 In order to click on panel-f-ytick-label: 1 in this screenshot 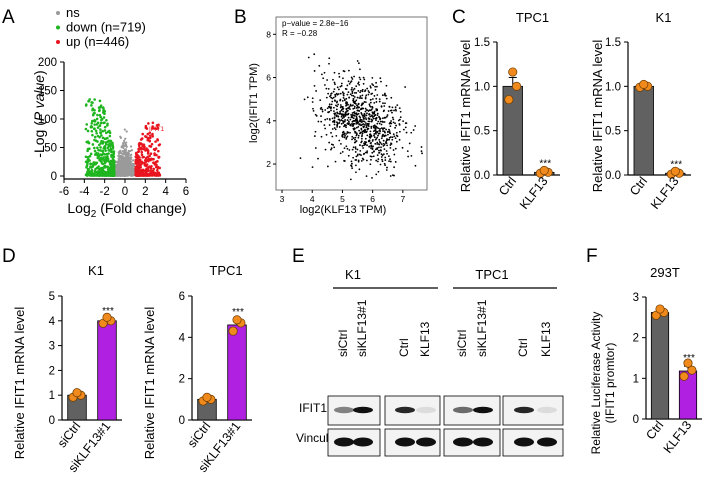, I will do `click(636, 379)`.